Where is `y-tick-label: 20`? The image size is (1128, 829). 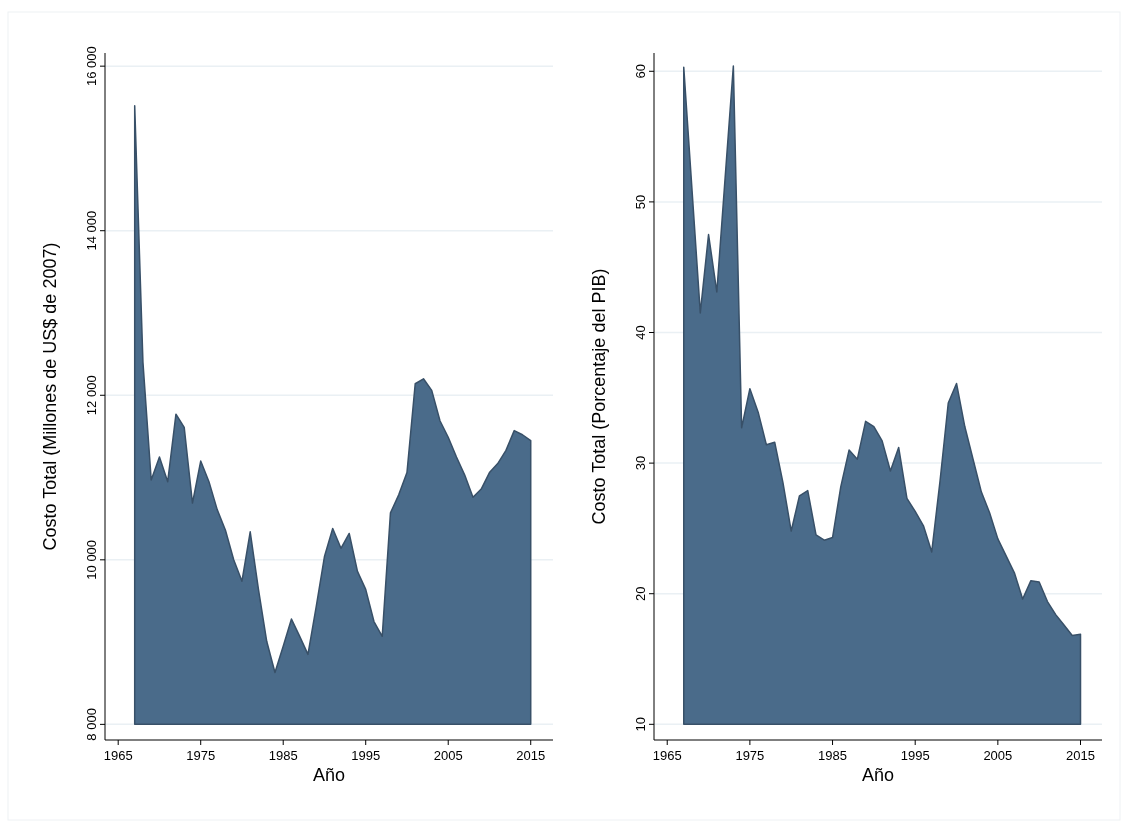 y-tick-label: 20 is located at coordinates (640, 593).